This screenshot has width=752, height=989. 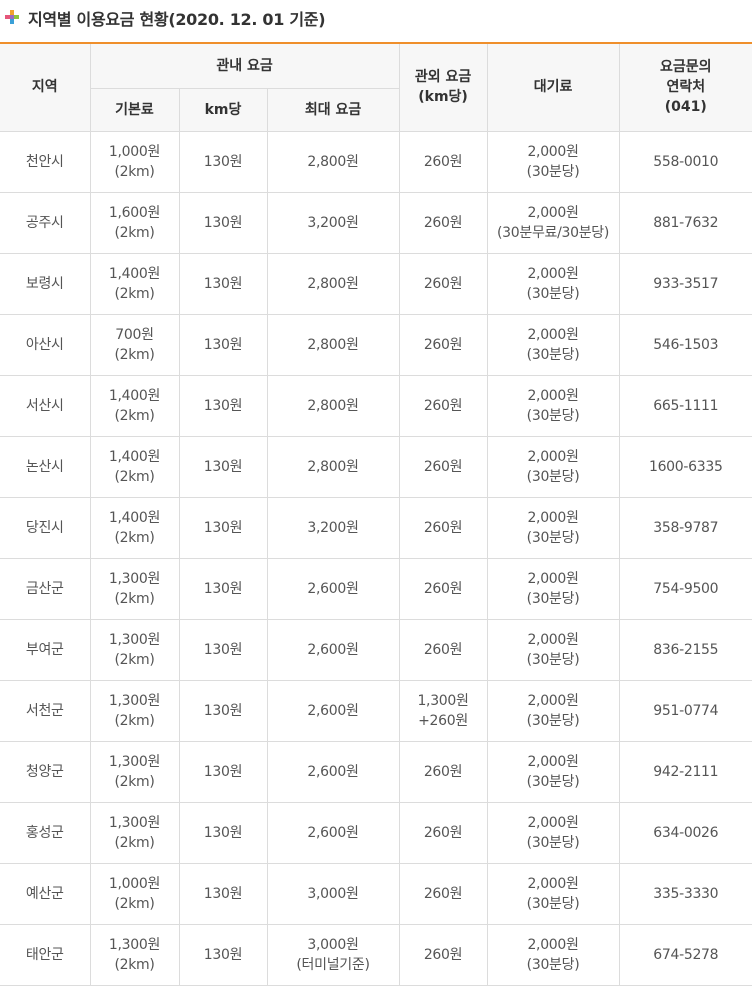 I want to click on cell-region: 청양군, so click(x=45, y=771).